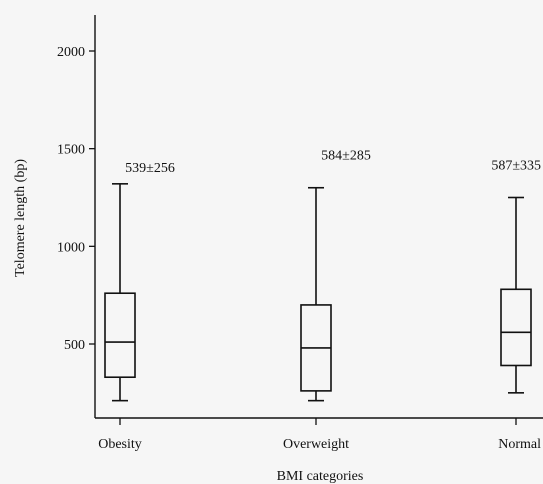 The height and width of the screenshot is (484, 543). Describe the element at coordinates (71, 150) in the screenshot. I see `y-tick-label: 1500` at that location.